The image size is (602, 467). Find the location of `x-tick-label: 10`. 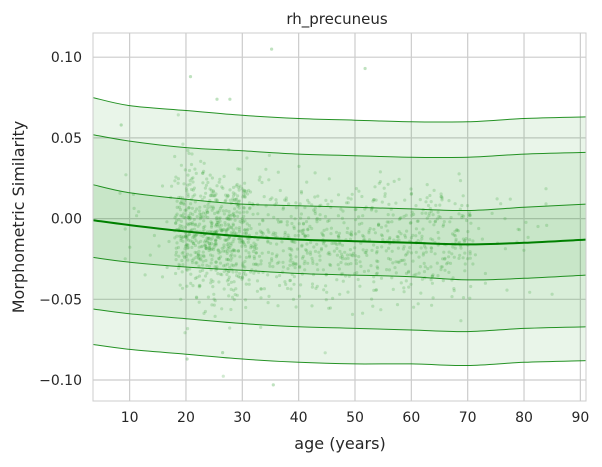

x-tick-label: 10 is located at coordinates (130, 418).